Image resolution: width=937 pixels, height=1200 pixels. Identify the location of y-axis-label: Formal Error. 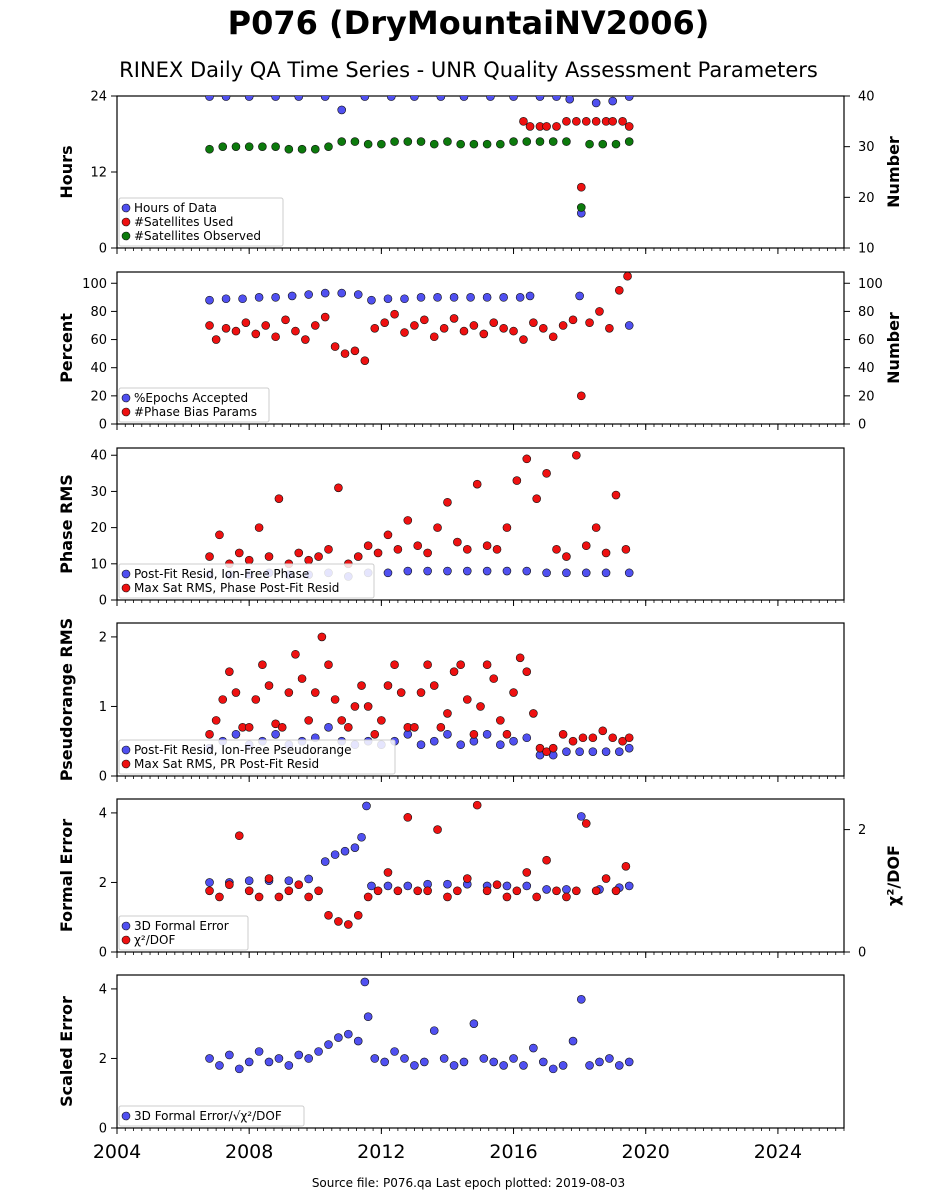
(66, 875).